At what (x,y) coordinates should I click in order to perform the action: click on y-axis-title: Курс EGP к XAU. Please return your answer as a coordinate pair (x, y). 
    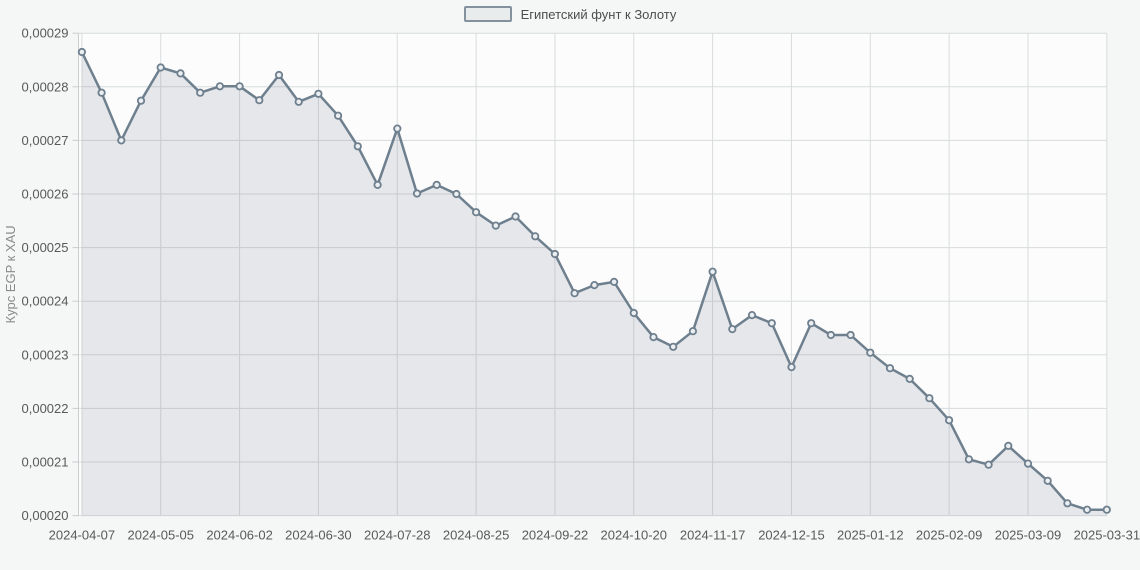
    Looking at the image, I should click on (10, 274).